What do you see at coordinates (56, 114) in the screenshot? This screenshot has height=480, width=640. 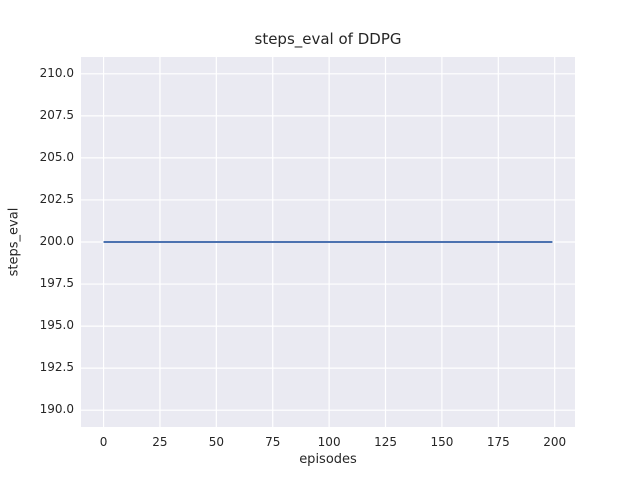 I see `y-tick-label: 207.5` at bounding box center [56, 114].